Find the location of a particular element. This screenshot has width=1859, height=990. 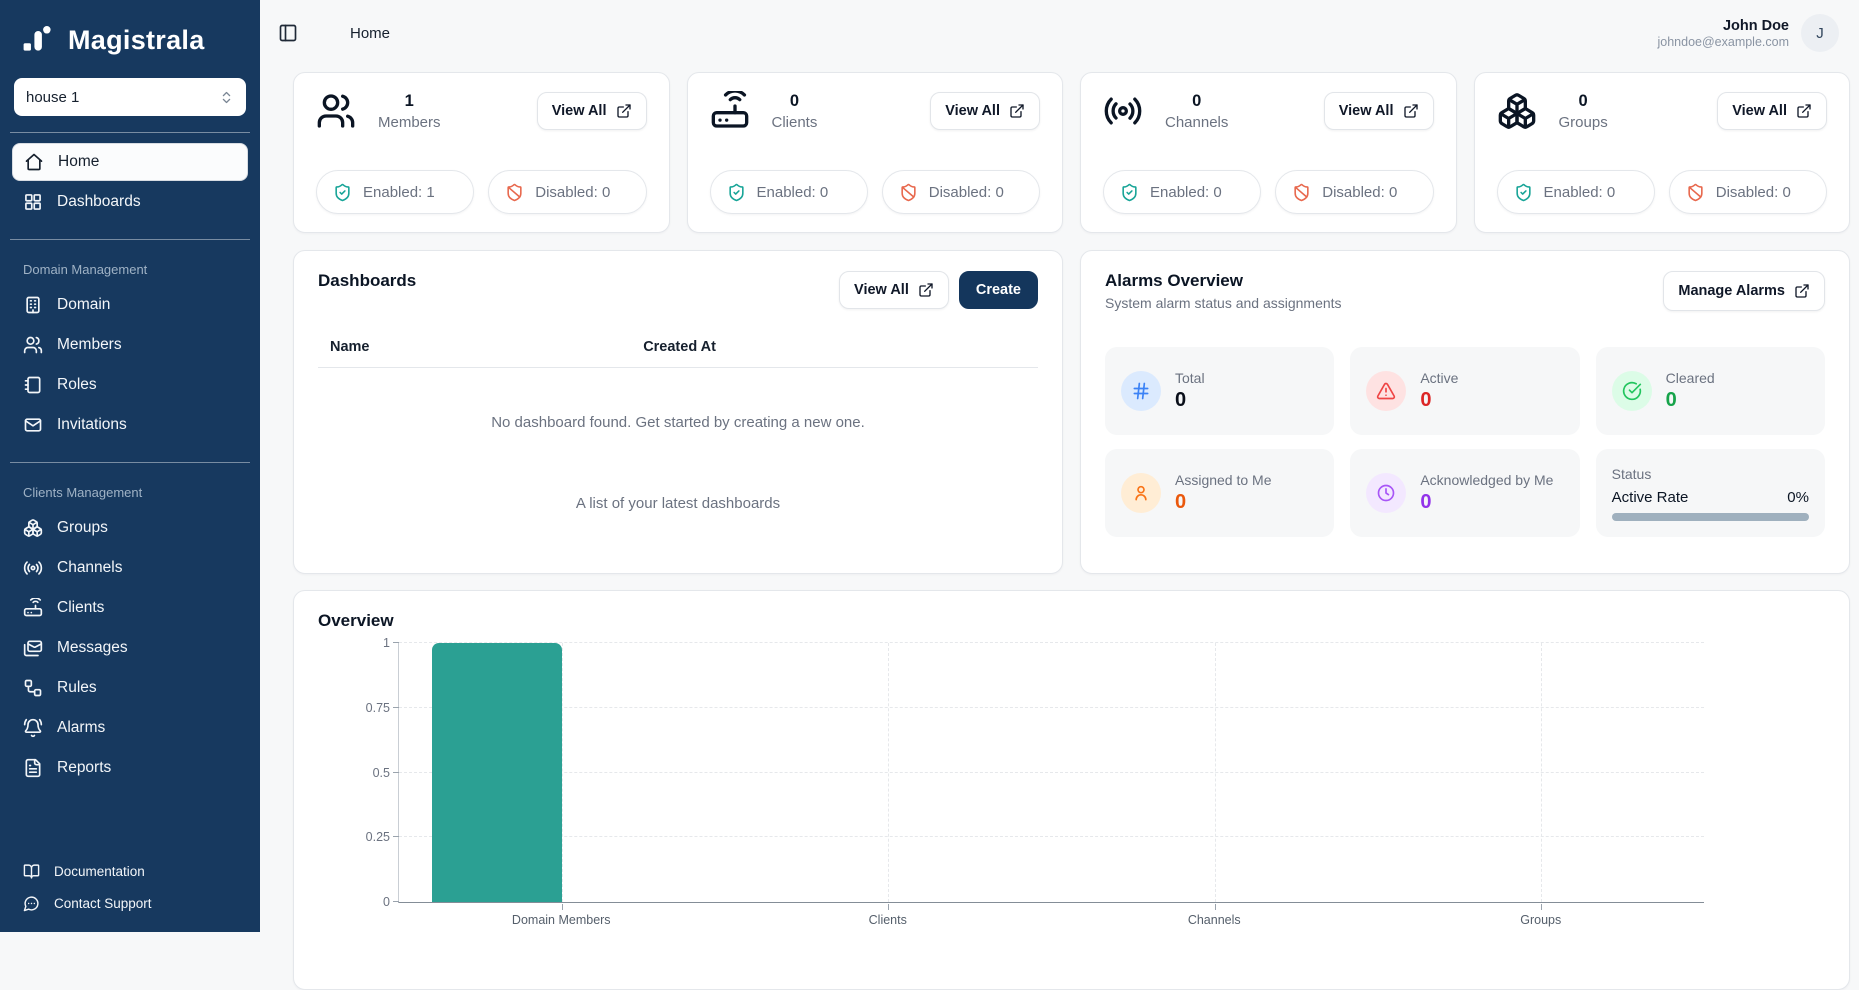

chevrons-up-down-icon is located at coordinates (226, 97).